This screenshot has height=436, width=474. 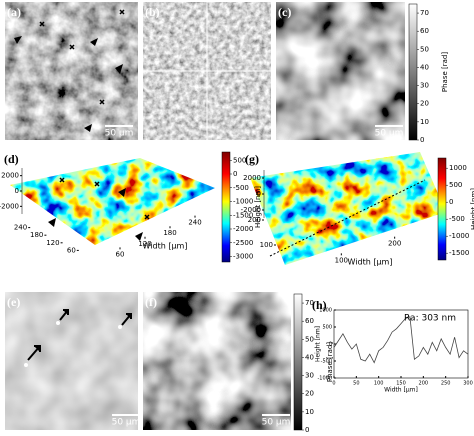 What do you see at coordinates (430, 319) in the screenshot?
I see `annotation: Ra: 303 nm` at bounding box center [430, 319].